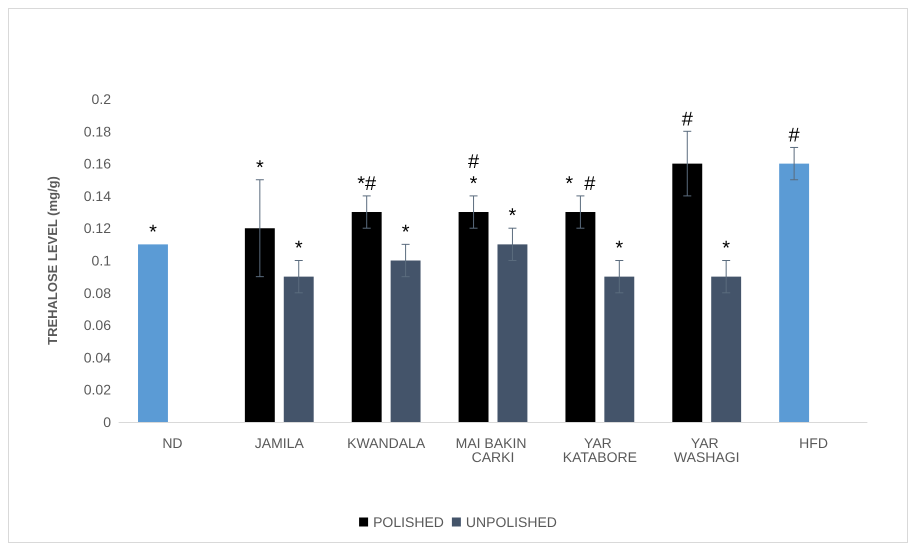  What do you see at coordinates (98, 357) in the screenshot?
I see `y-tick-label: 0.04` at bounding box center [98, 357].